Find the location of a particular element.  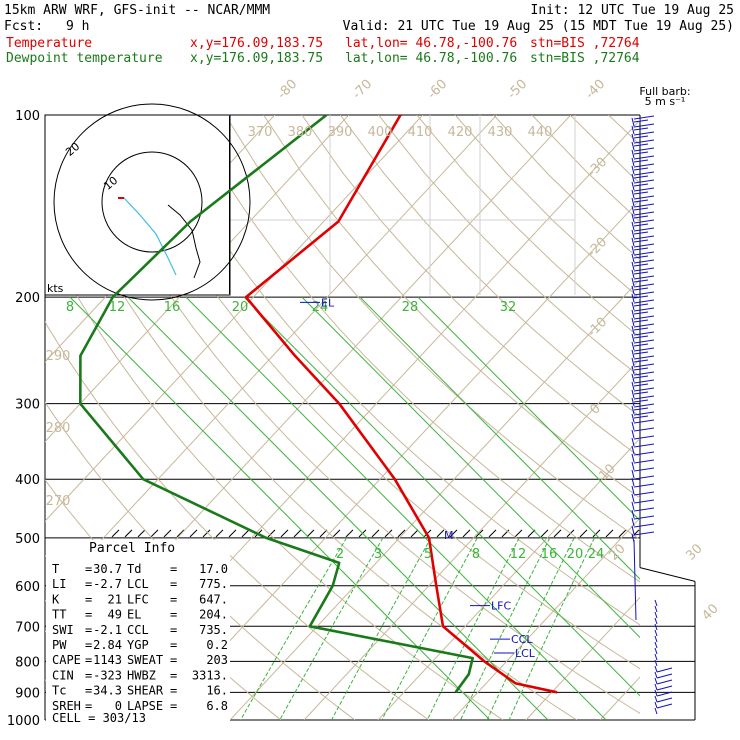

hodograph-ring is located at coordinates (152, 202).